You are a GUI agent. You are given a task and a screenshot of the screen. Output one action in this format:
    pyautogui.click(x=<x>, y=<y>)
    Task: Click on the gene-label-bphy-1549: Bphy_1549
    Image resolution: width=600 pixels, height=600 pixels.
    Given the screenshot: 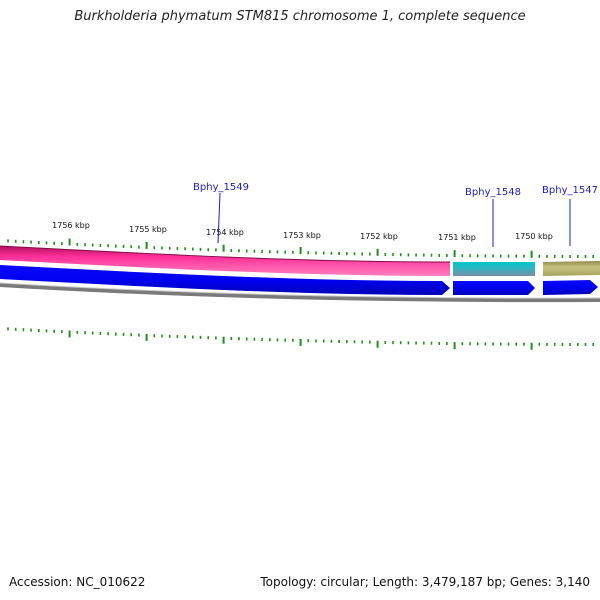 What is the action you would take?
    pyautogui.click(x=221, y=187)
    